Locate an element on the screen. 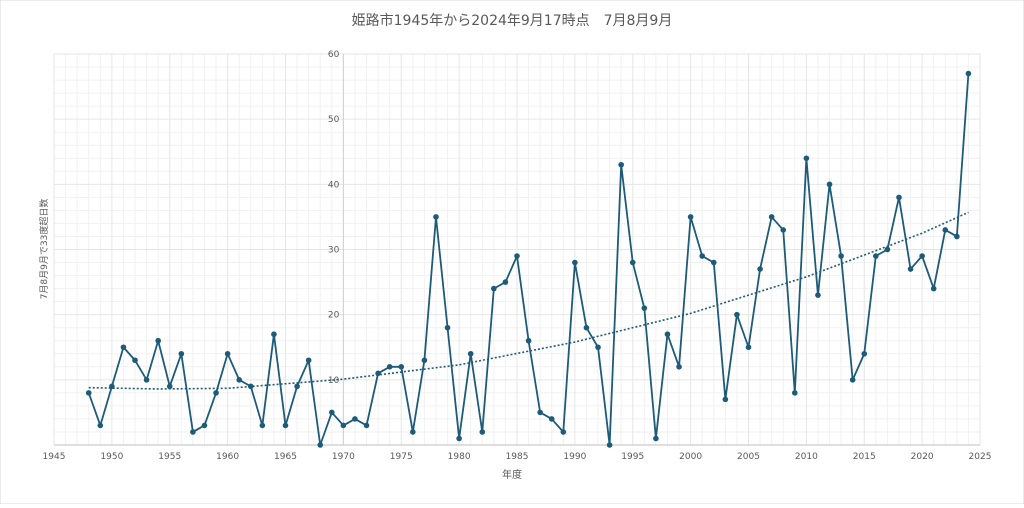 This screenshot has height=508, width=1024. x-axis-label: 年度 is located at coordinates (512, 474).